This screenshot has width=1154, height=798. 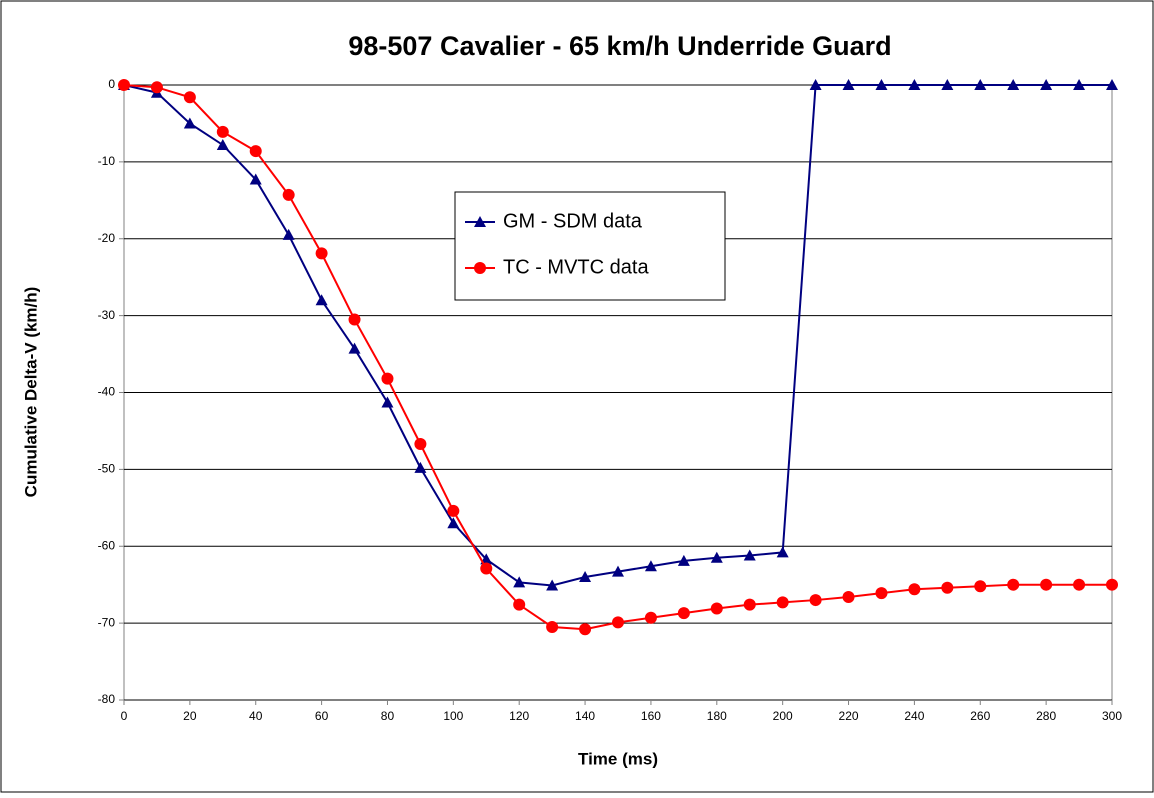 I want to click on x-tick-label: 300, so click(x=1112, y=716).